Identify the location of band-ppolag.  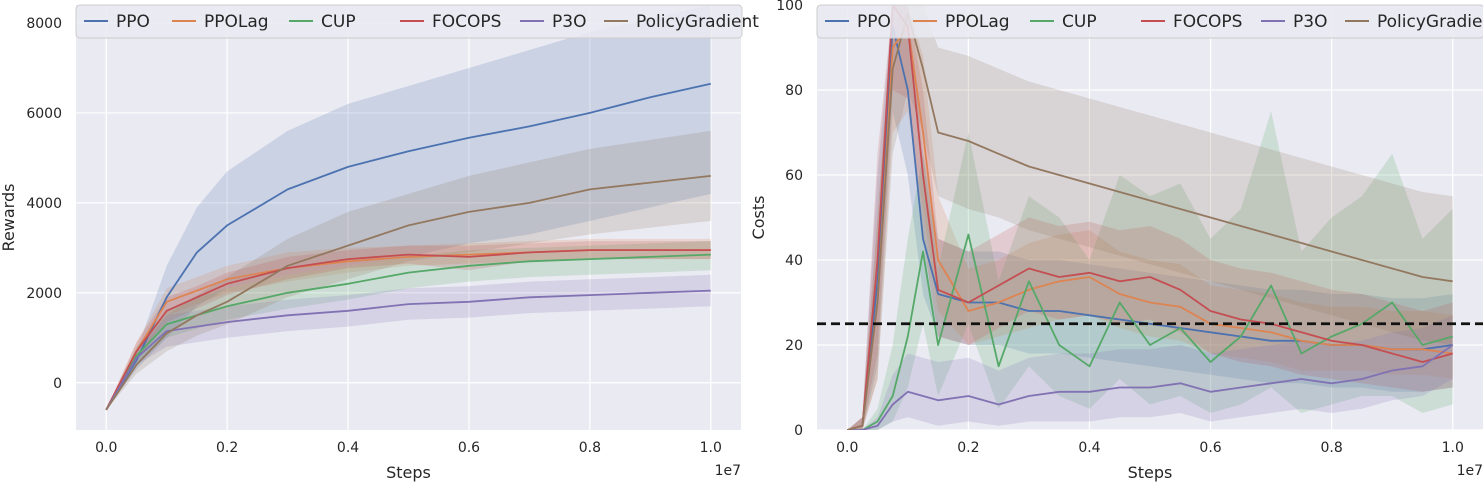
(408, 324).